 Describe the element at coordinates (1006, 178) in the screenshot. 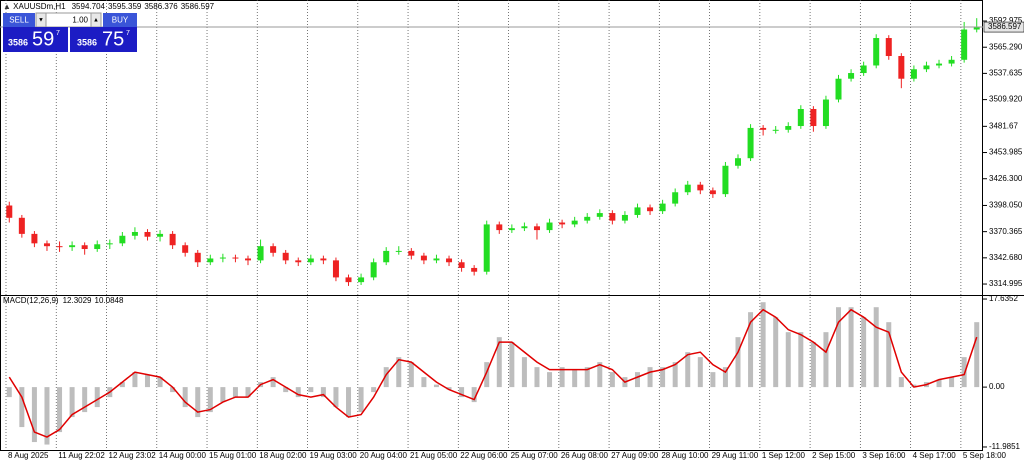

I see `y-tick-label: 3426.300` at that location.